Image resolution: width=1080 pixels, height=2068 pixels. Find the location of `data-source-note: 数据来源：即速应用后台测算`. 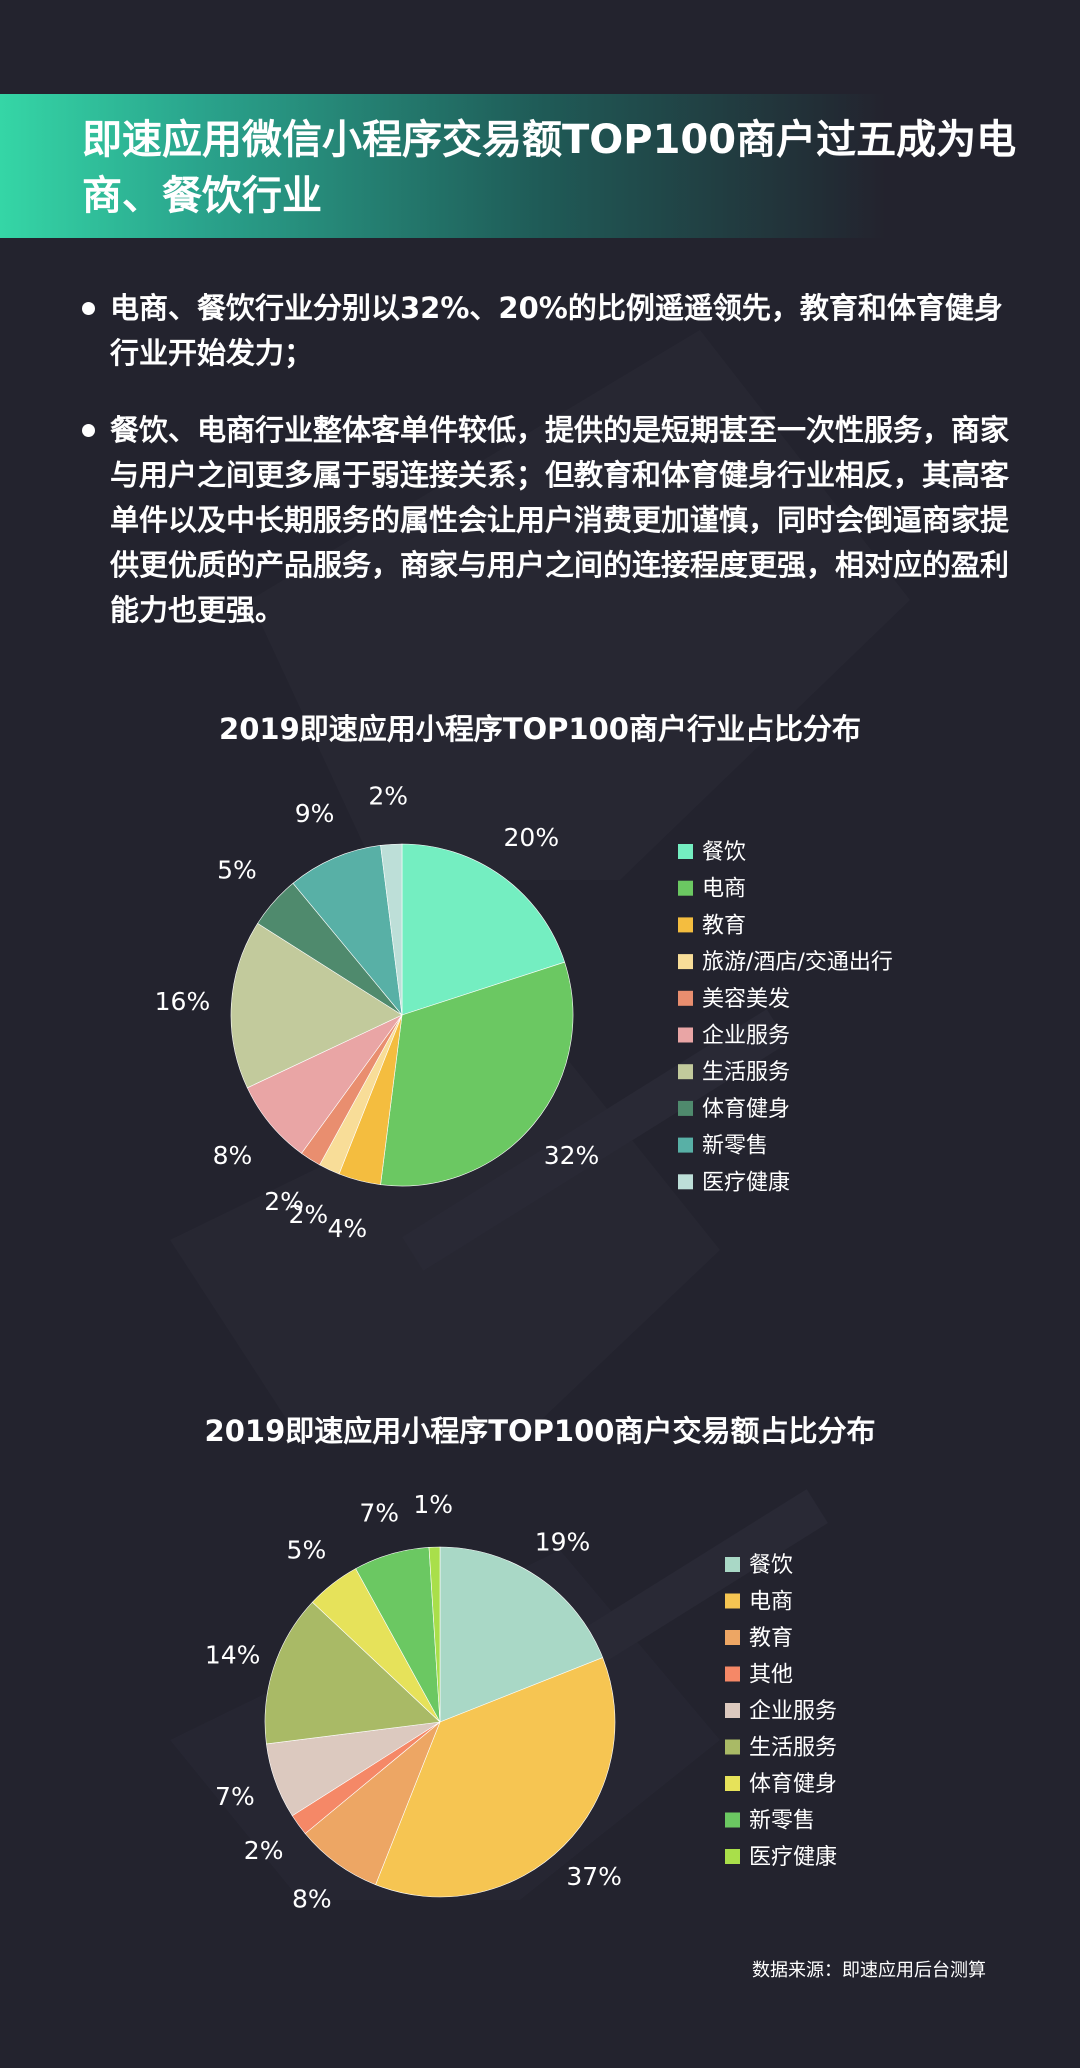

data-source-note: 数据来源：即速应用后台测算 is located at coordinates (869, 1970).